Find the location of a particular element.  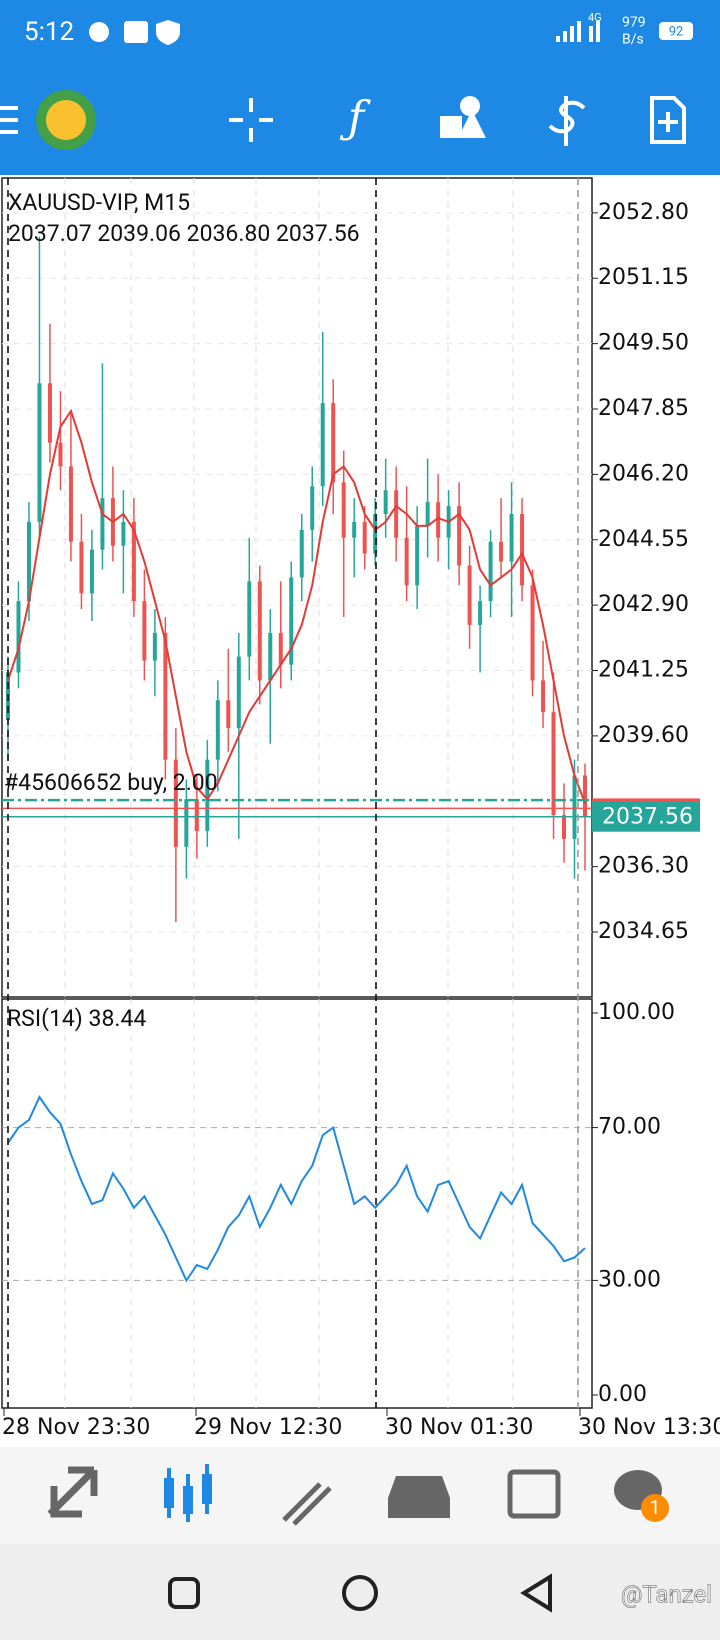

rsi-tick-label: 0.00 is located at coordinates (622, 1394).